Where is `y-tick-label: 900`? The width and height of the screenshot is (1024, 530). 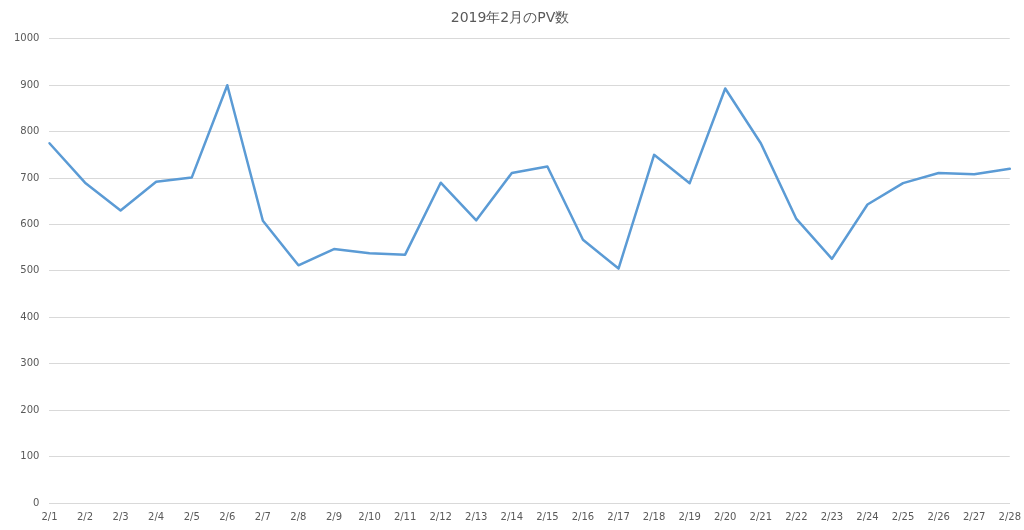
y-tick-label: 900 is located at coordinates (30, 84).